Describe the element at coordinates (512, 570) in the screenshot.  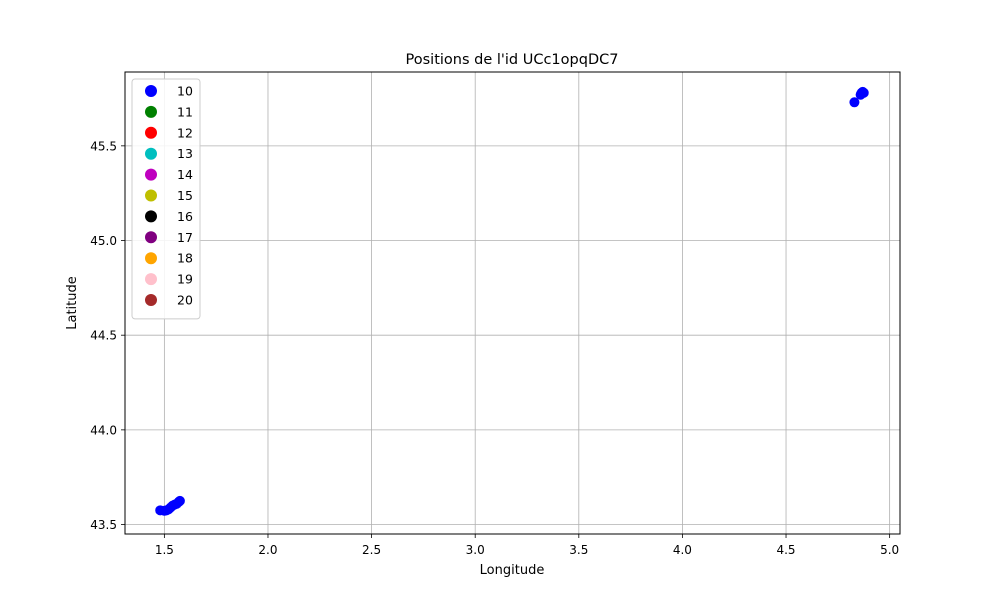
I see `x-axis-label: Longitude` at that location.